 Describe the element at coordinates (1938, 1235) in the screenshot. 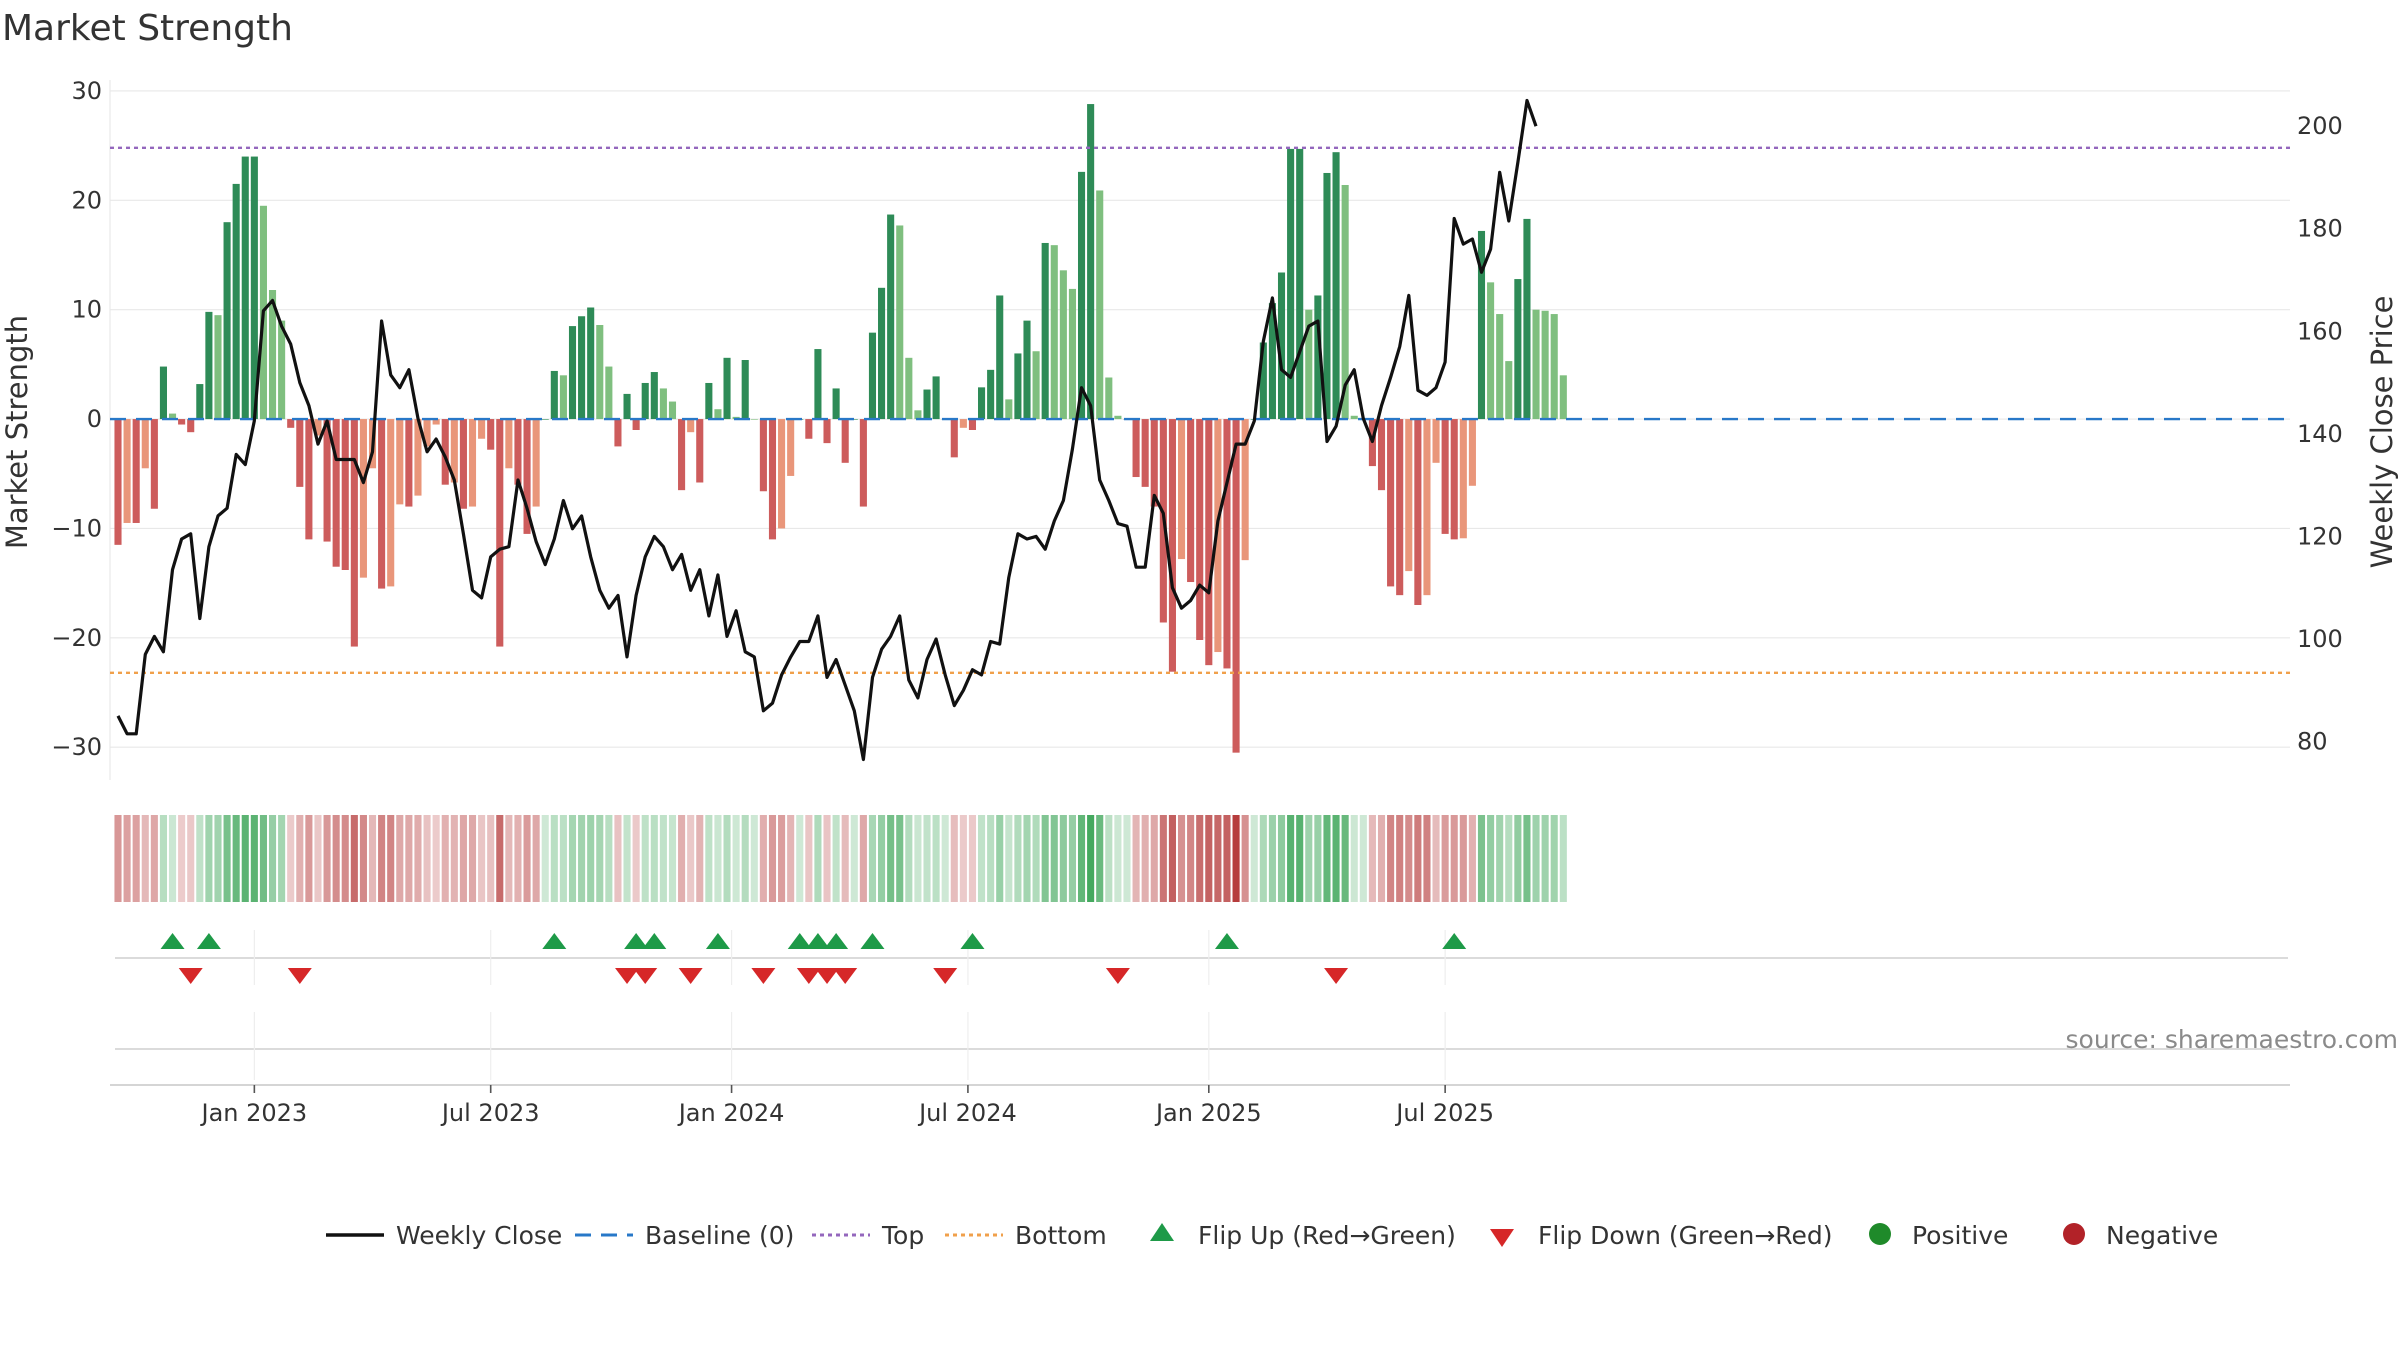

I see `legend-item: Positive` at that location.